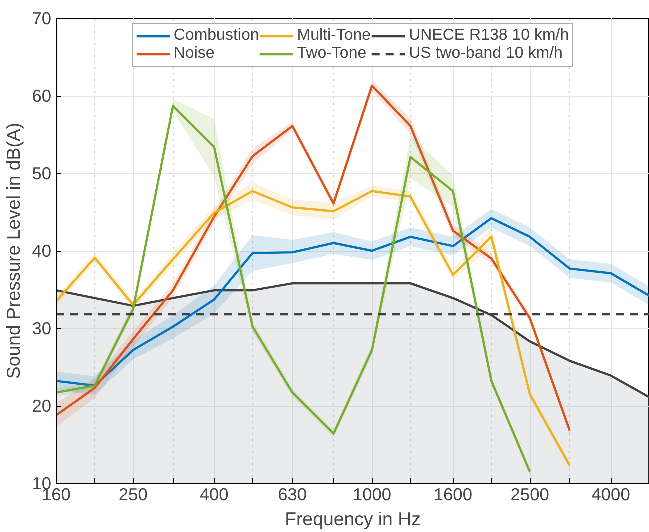  What do you see at coordinates (42, 18) in the screenshot?
I see `y-tick-label: 70` at bounding box center [42, 18].